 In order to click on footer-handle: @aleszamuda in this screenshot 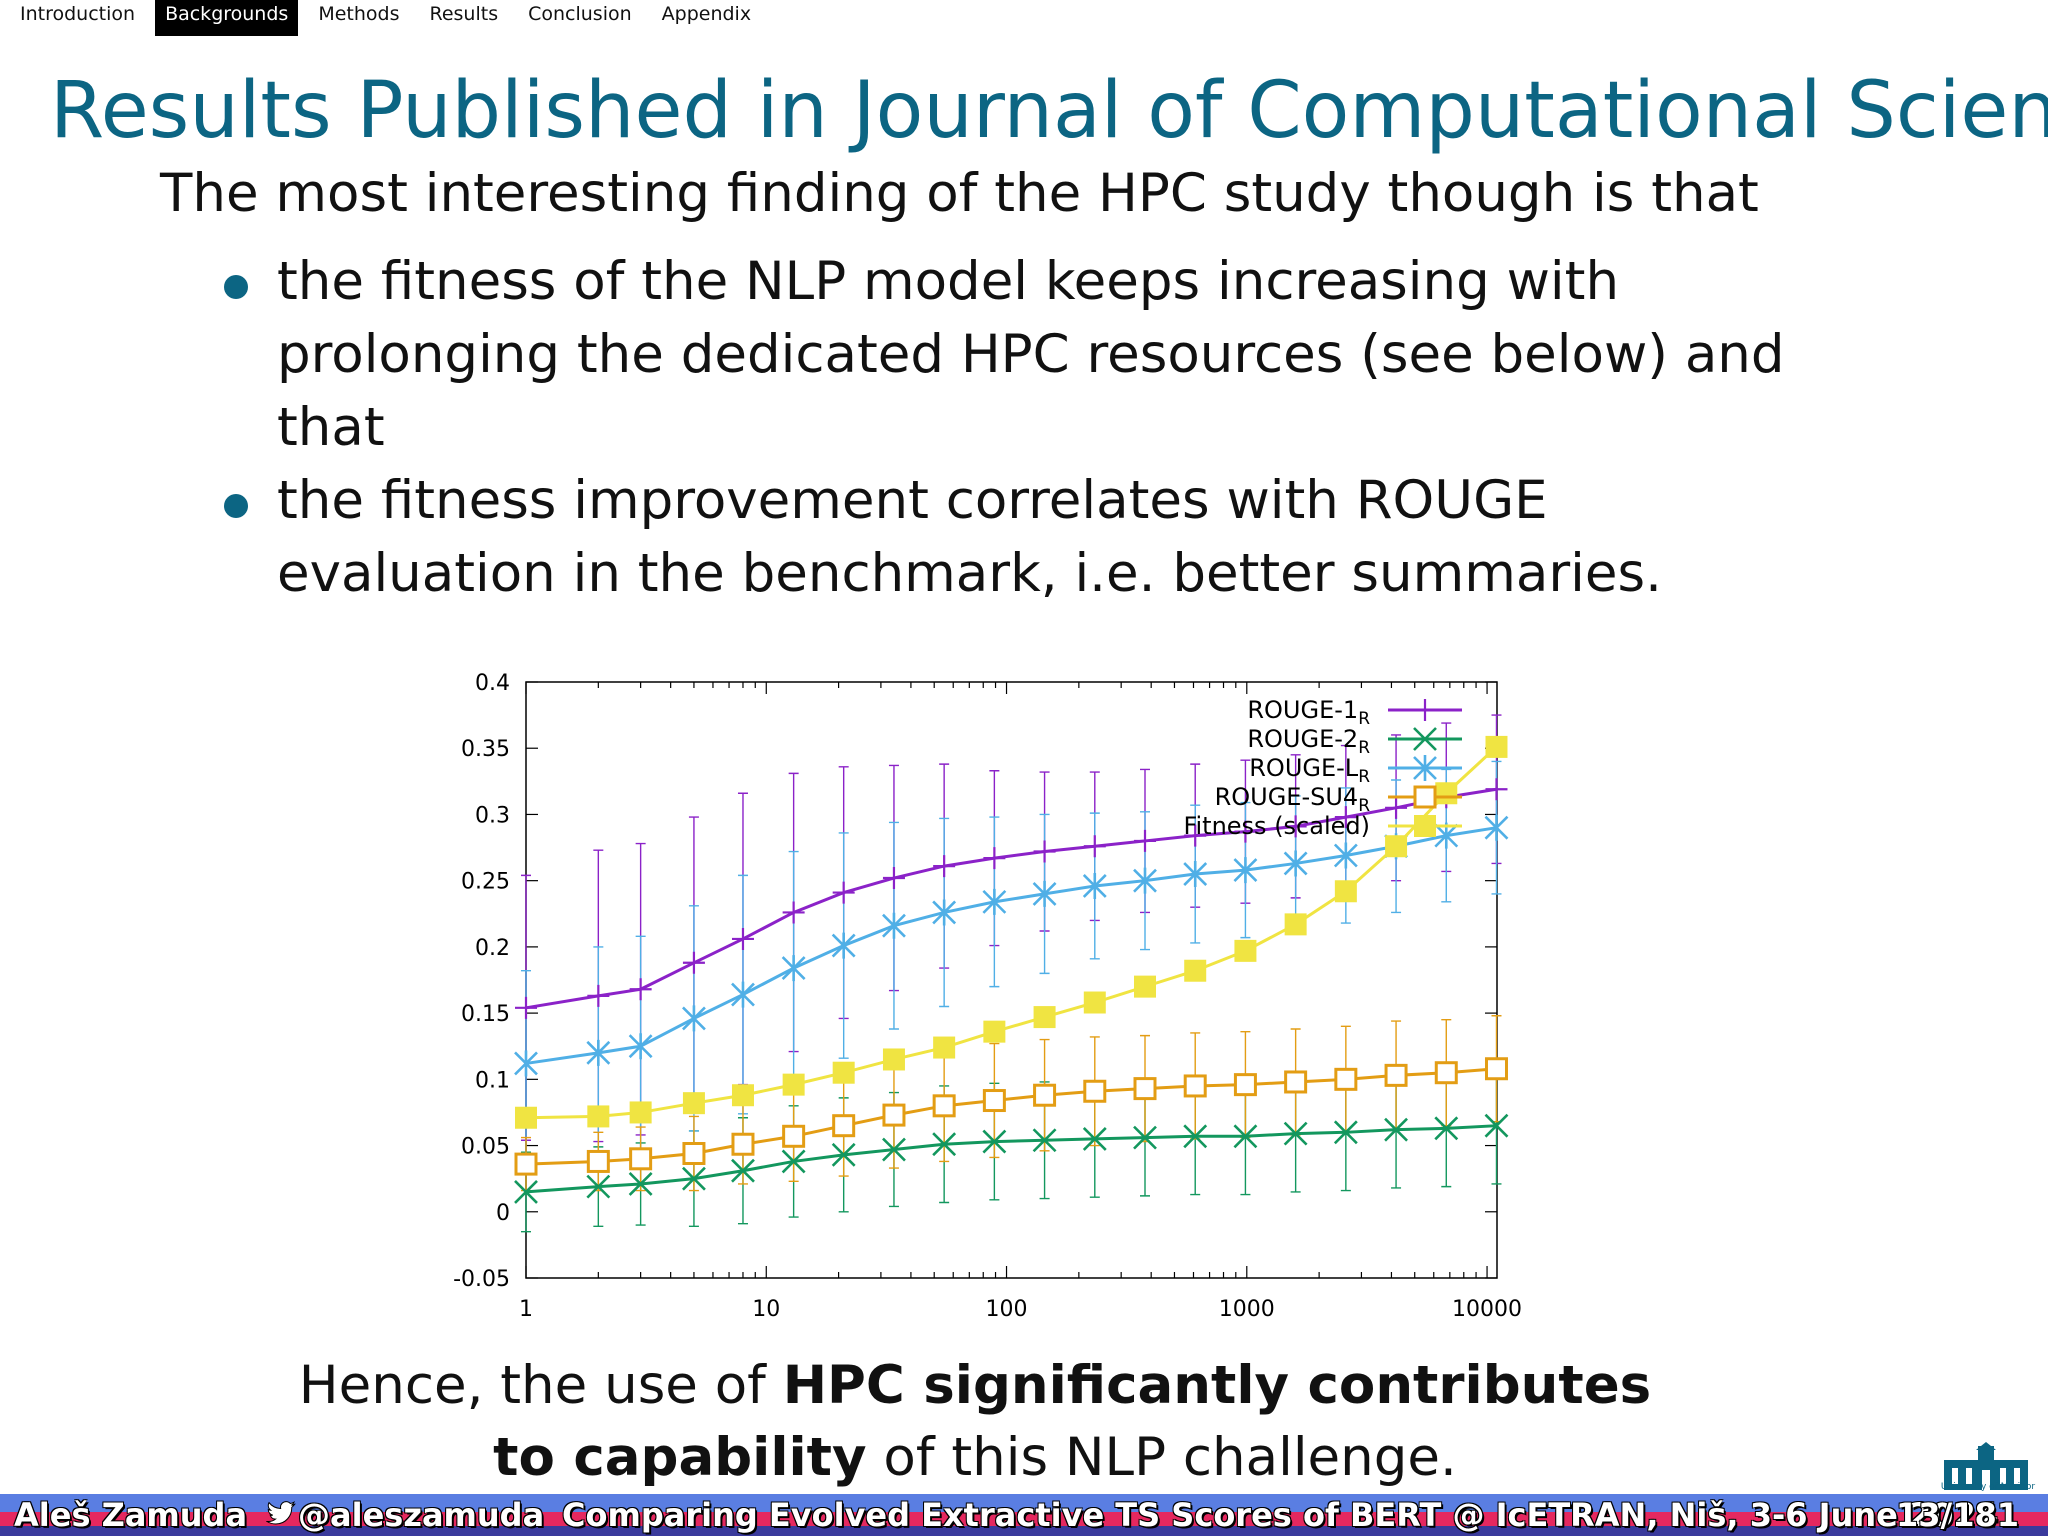, I will do `click(421, 1515)`.